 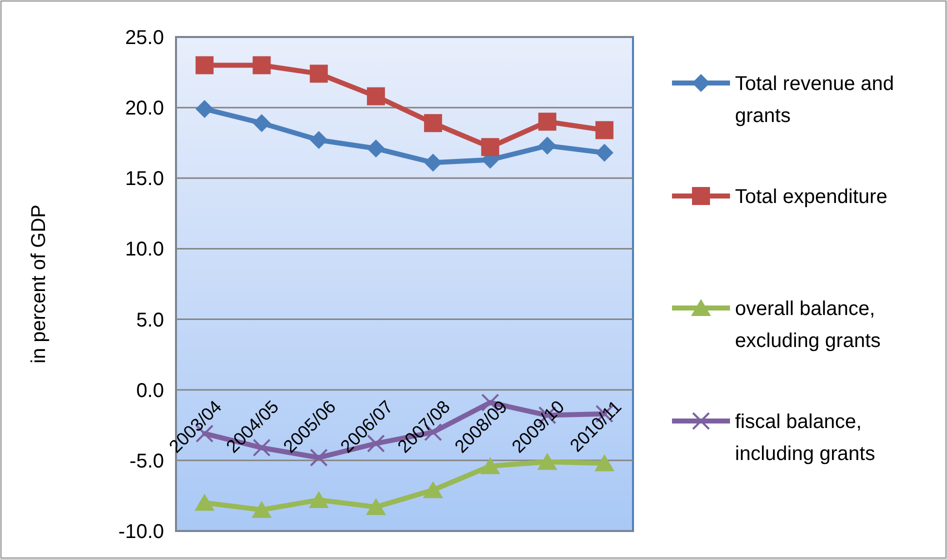 What do you see at coordinates (144, 38) in the screenshot?
I see `y-tick-label: 25.0` at bounding box center [144, 38].